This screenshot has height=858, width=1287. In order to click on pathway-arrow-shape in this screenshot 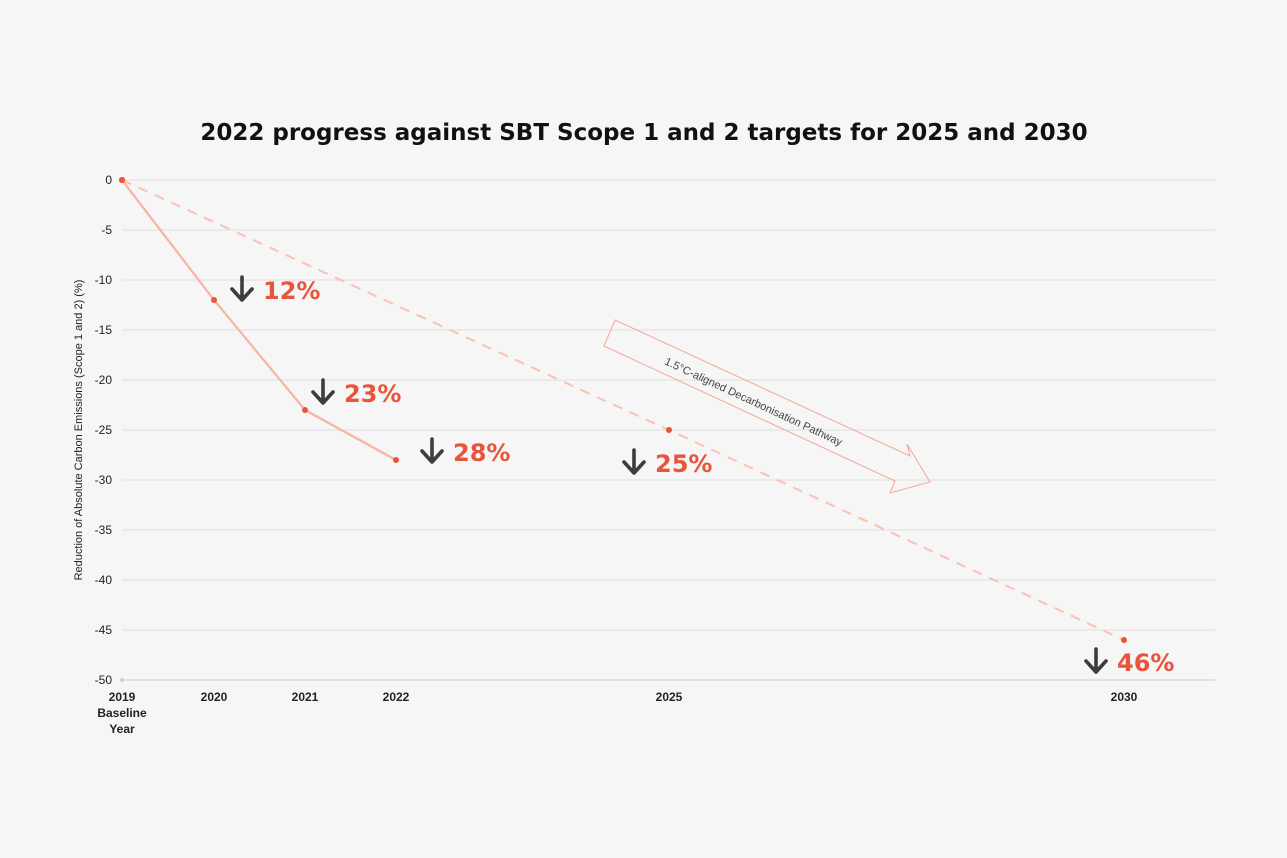, I will do `click(767, 406)`.